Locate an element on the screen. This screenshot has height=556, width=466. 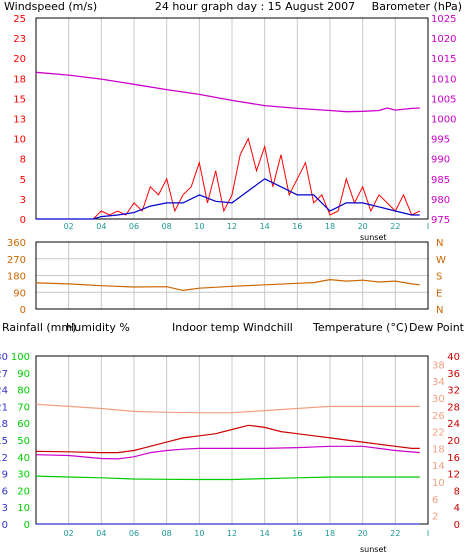
rainfall-tick-label: 27 is located at coordinates (4, 374).